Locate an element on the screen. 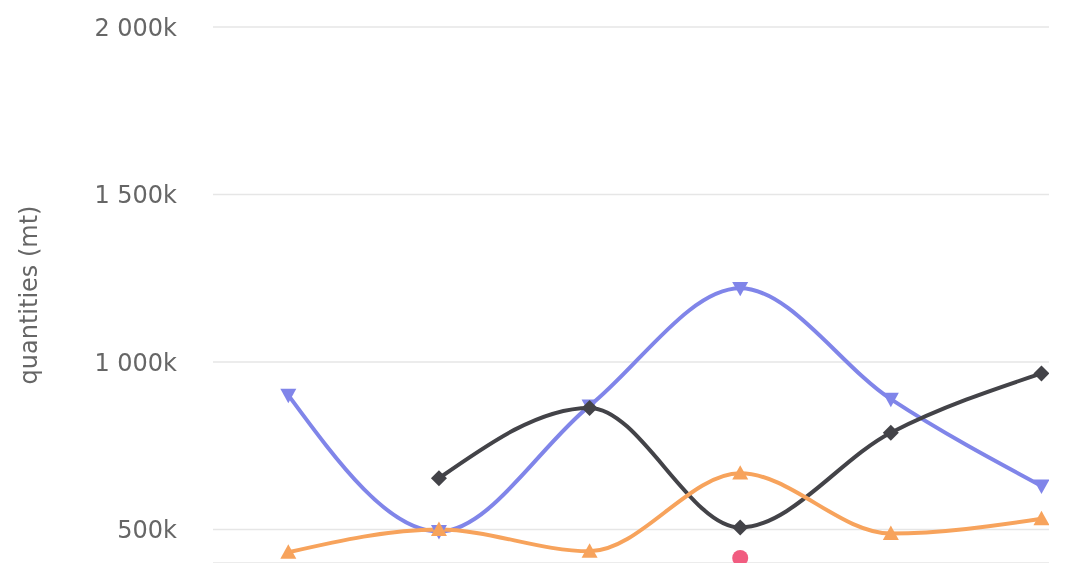  y-axis-title: quantities (mt) is located at coordinates (28, 295).